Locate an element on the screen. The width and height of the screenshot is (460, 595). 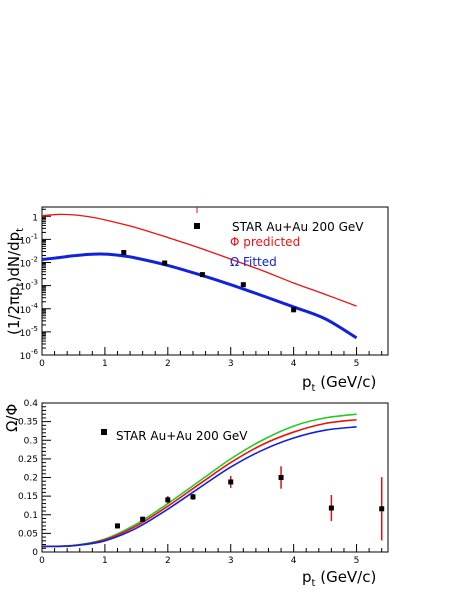
top-x-tick-label: 3 is located at coordinates (231, 364).